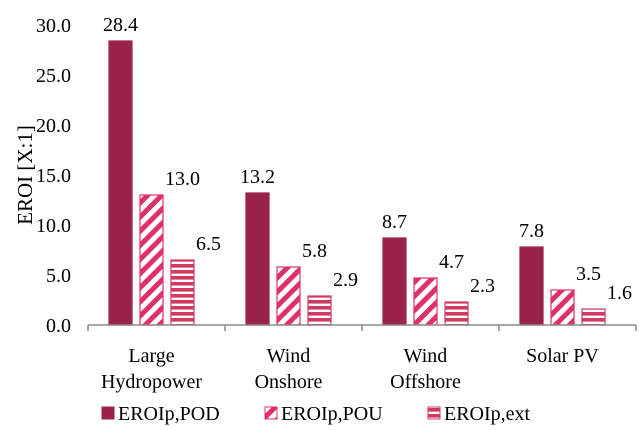 Image resolution: width=639 pixels, height=430 pixels. What do you see at coordinates (394, 222) in the screenshot?
I see `data-label: 8.7` at bounding box center [394, 222].